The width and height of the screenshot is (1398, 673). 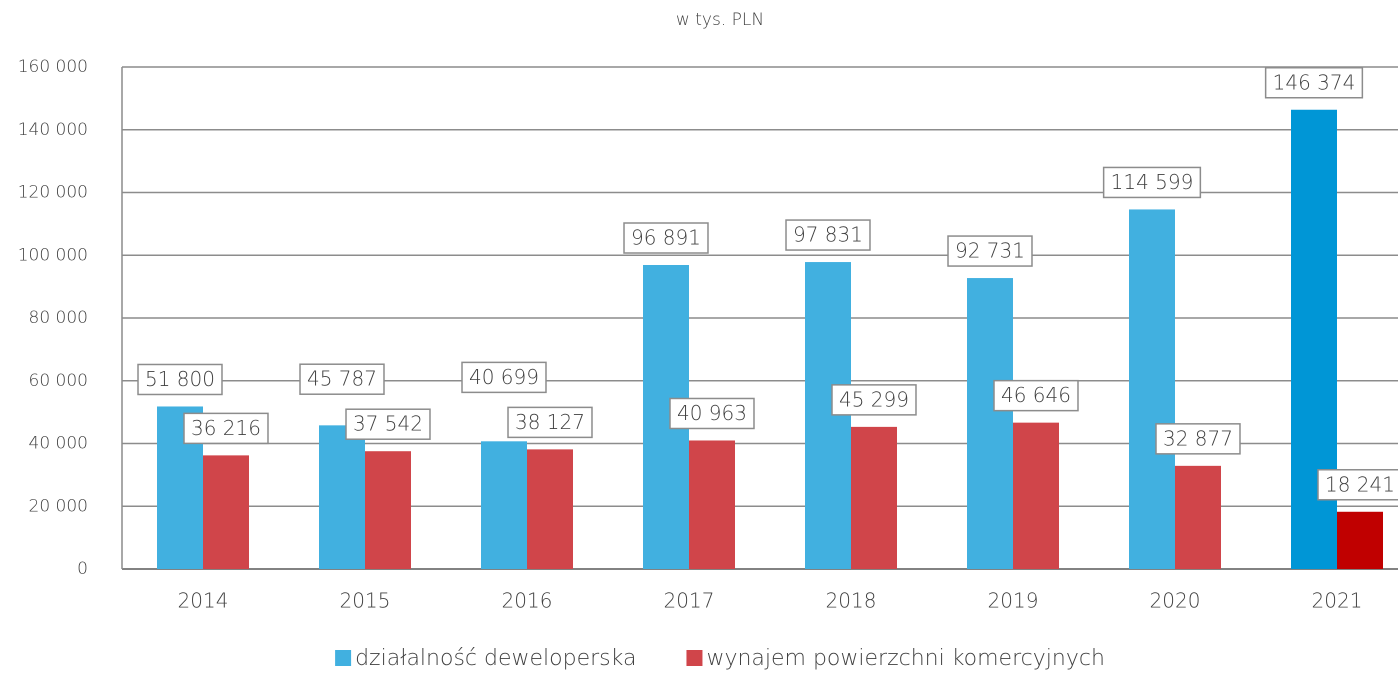 I want to click on data-label: 18 241, so click(x=1357, y=485).